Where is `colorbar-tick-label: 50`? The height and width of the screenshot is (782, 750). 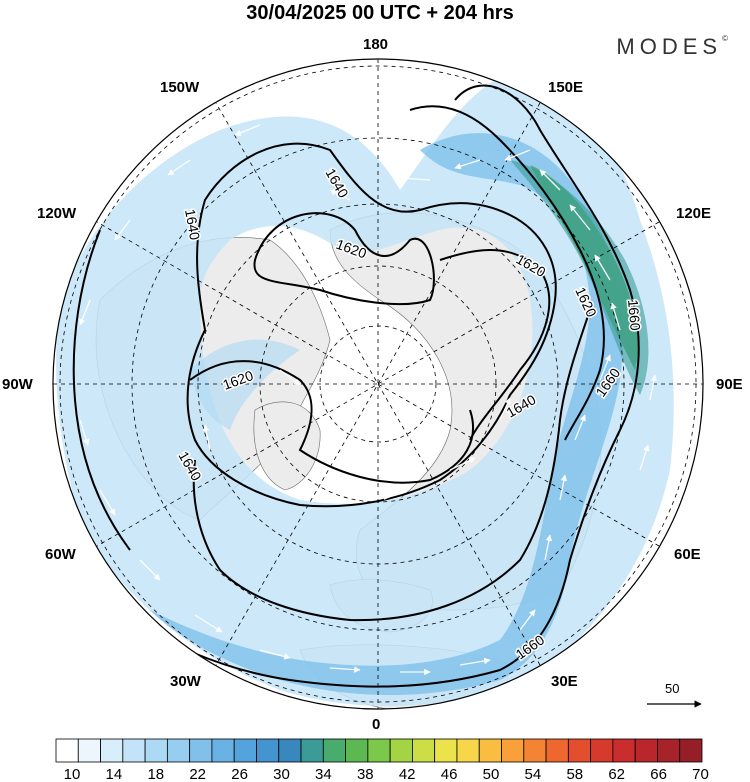 colorbar-tick-label: 50 is located at coordinates (491, 774).